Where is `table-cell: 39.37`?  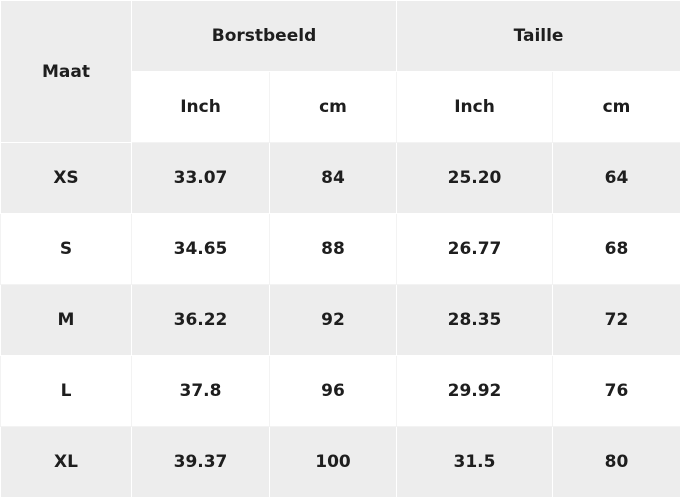 table-cell: 39.37 is located at coordinates (200, 462).